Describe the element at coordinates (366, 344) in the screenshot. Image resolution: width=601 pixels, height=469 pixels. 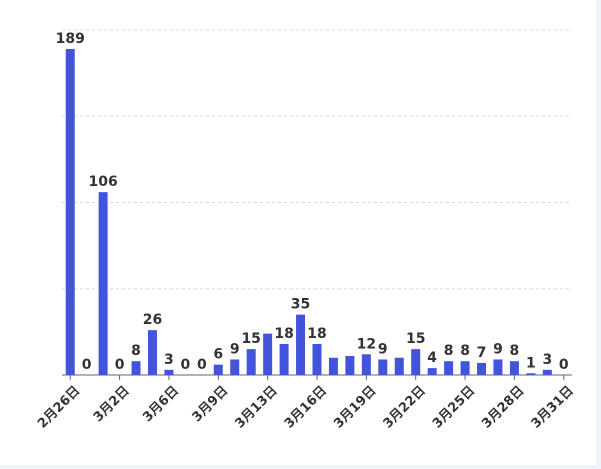
I see `value-label: 12` at that location.